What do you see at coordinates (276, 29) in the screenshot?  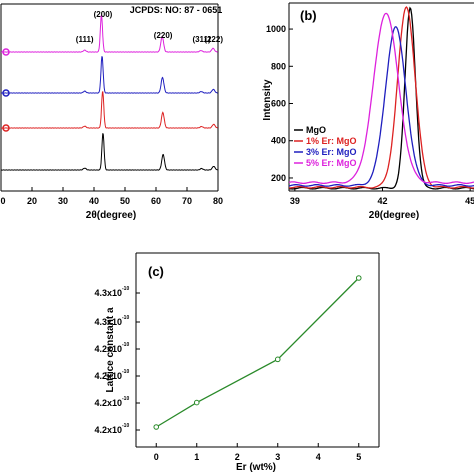 I see `panel-b-ytick-label: 1000` at bounding box center [276, 29].